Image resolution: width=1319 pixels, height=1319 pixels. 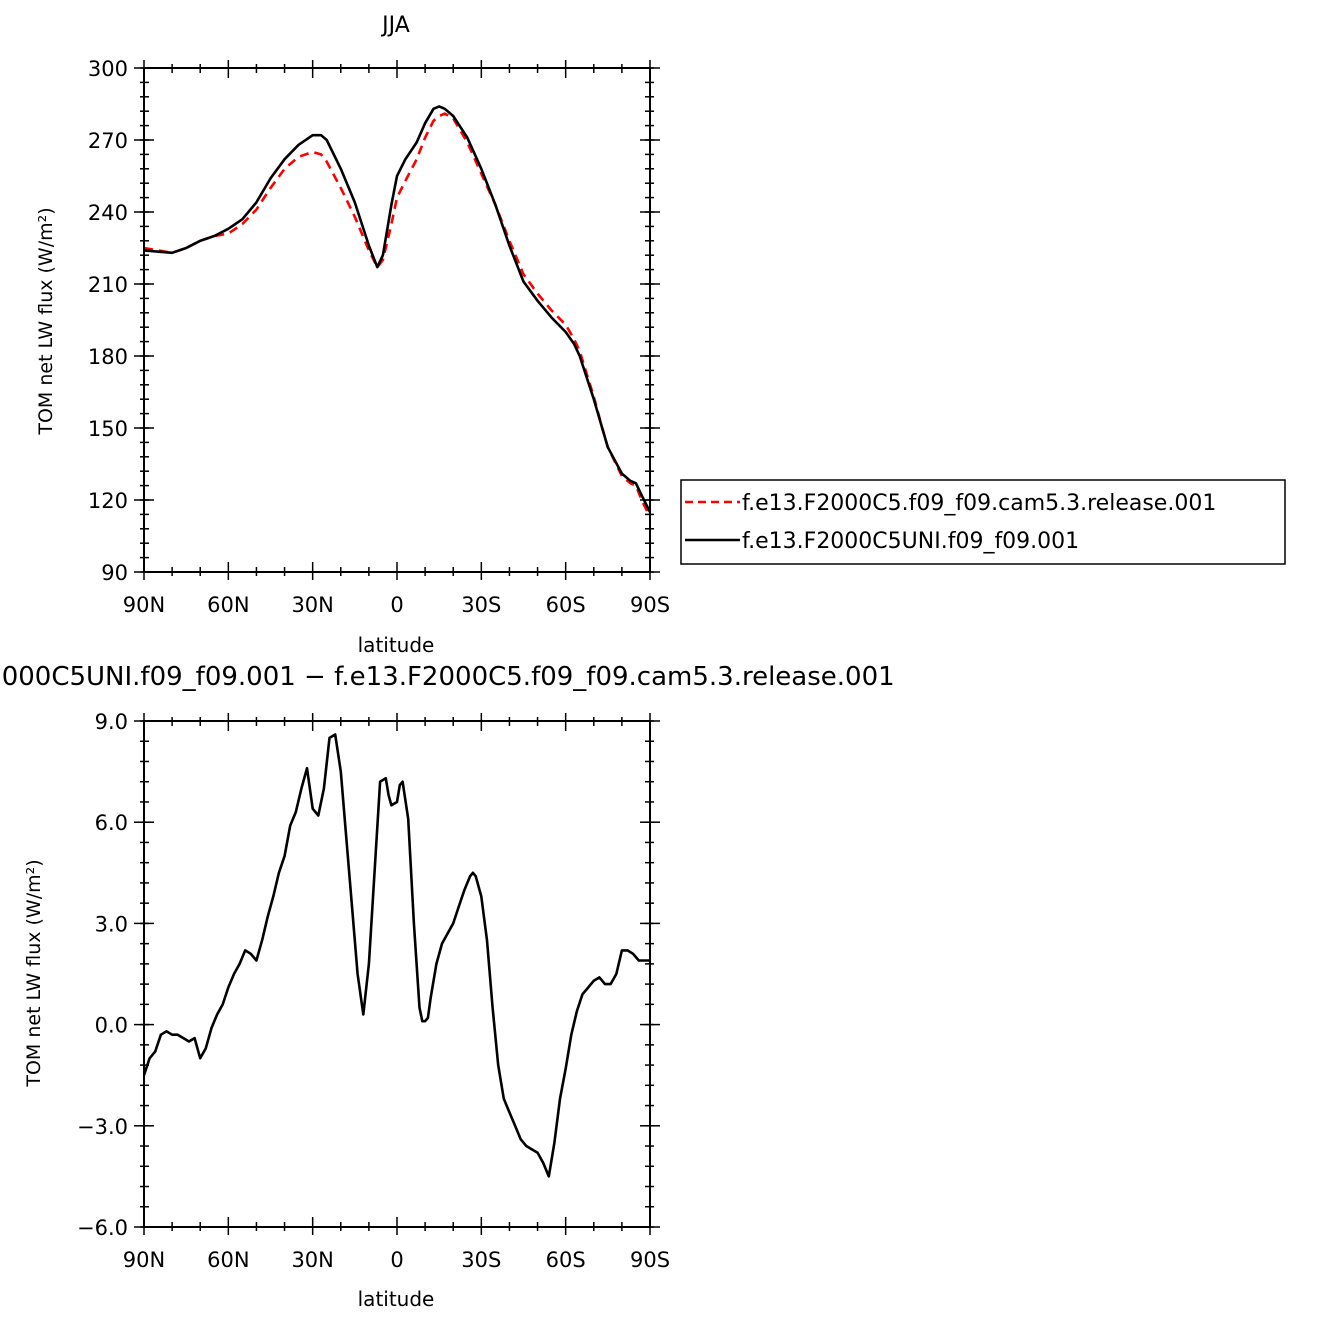 What do you see at coordinates (108, 285) in the screenshot?
I see `top-chart-y-tick-label: 210` at bounding box center [108, 285].